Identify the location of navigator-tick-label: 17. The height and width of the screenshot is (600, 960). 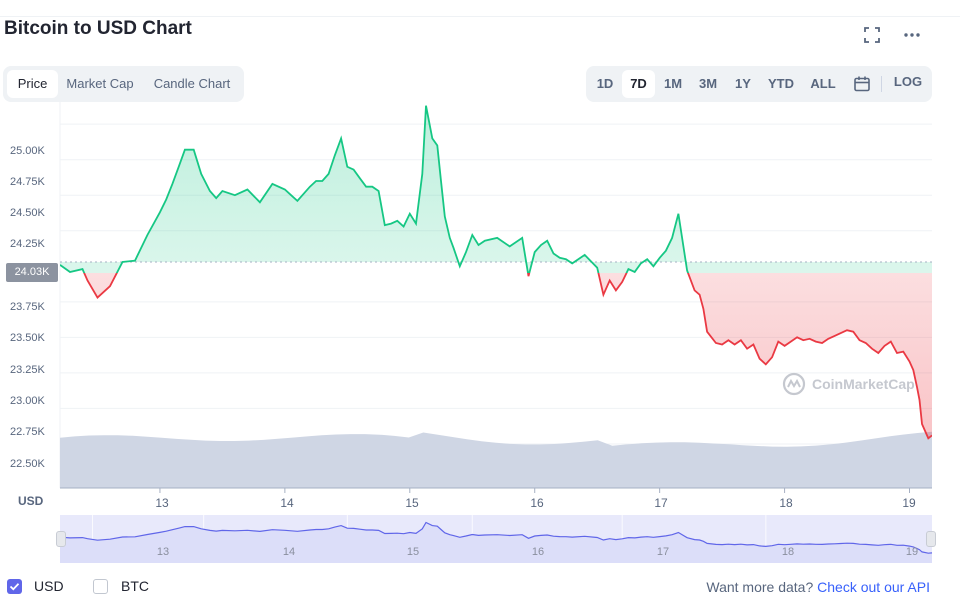
(663, 552).